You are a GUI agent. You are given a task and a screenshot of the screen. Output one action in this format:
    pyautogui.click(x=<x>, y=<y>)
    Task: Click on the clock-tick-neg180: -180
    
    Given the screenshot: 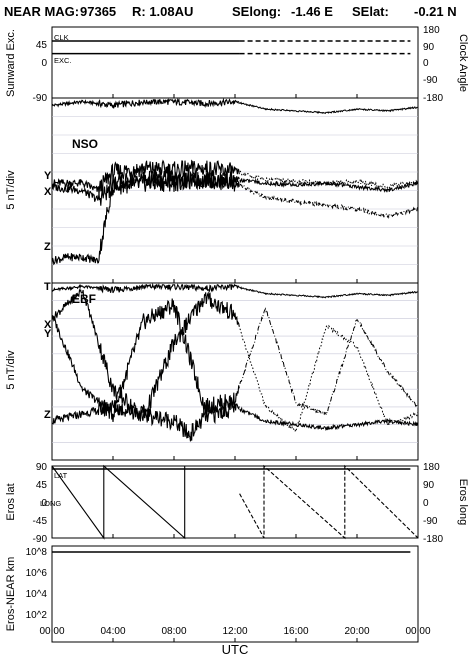 What is the action you would take?
    pyautogui.click(x=433, y=98)
    